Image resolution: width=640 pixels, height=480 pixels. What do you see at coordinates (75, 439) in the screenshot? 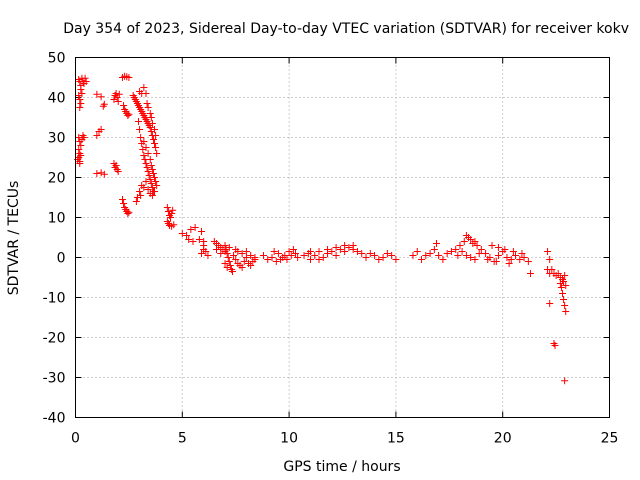
I see `x-tick-label: 0` at bounding box center [75, 439].